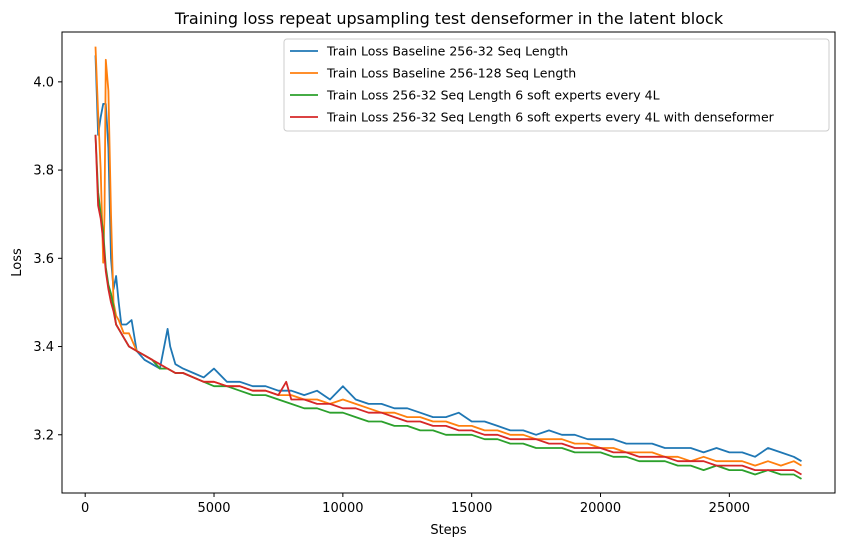 This screenshot has width=846, height=547. I want to click on y-tick-label: 3.8, so click(43, 171).